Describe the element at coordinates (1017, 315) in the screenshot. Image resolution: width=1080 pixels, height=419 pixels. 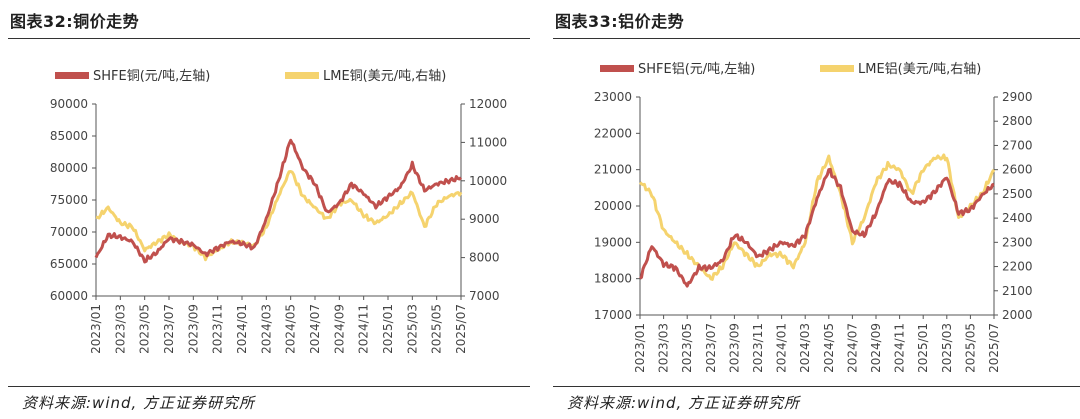
I see `right-tick-label: 2000` at that location.